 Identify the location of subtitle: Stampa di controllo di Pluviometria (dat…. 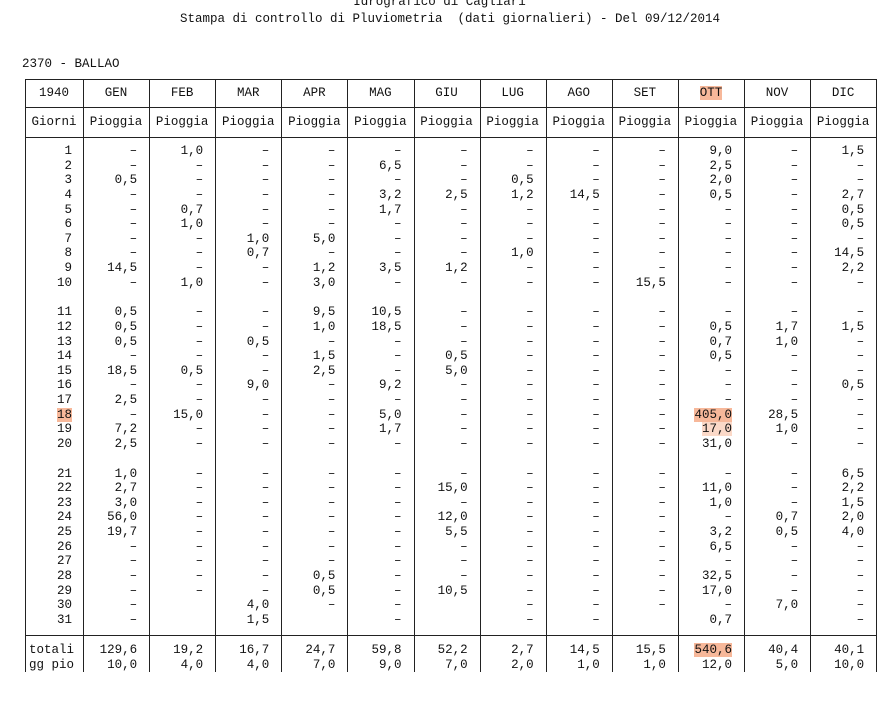
(450, 19).